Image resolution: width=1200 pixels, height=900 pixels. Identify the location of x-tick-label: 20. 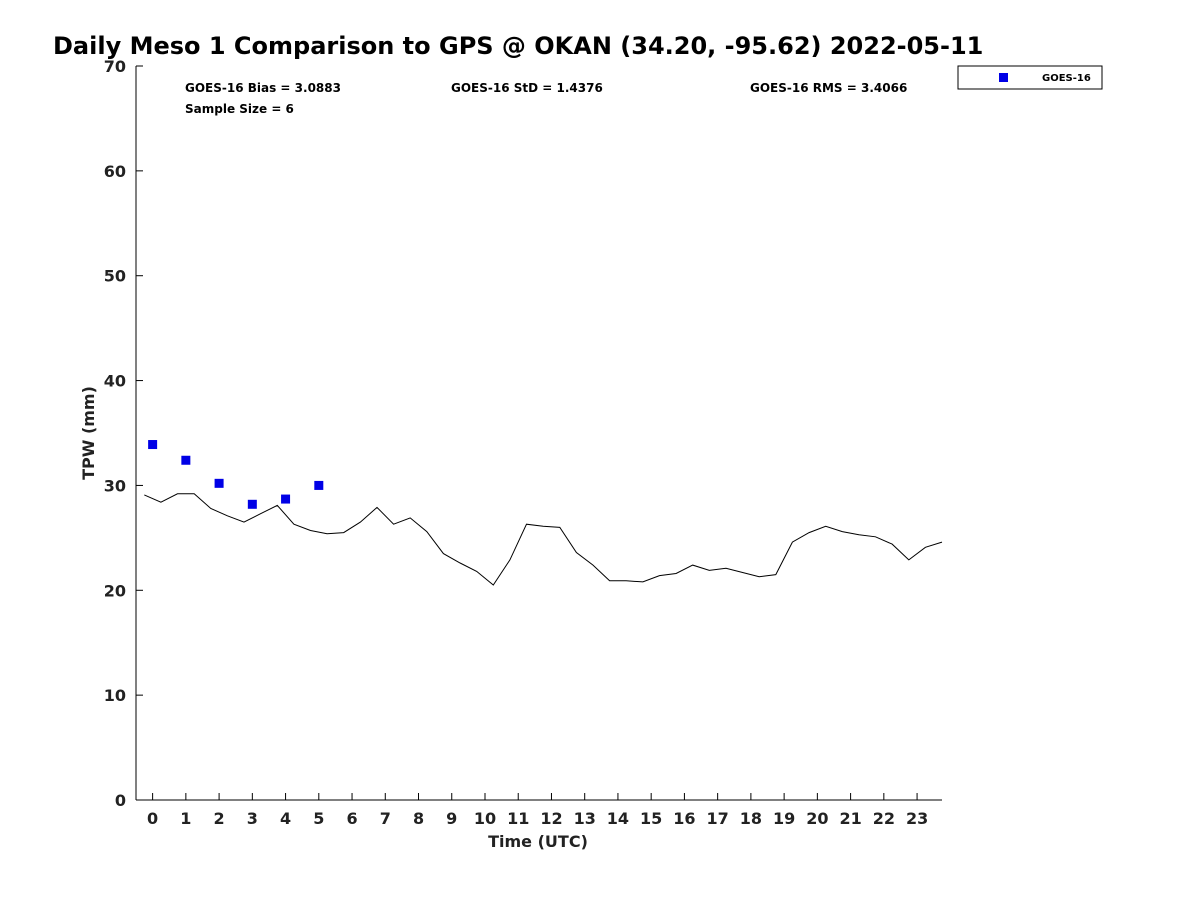
(817, 818).